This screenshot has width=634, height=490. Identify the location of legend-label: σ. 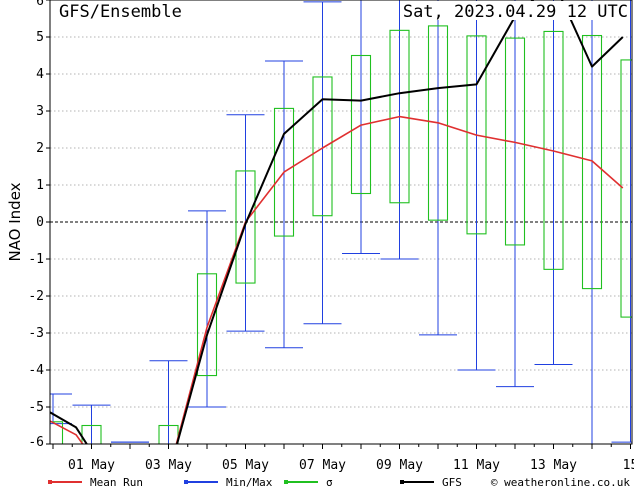
(329, 482).